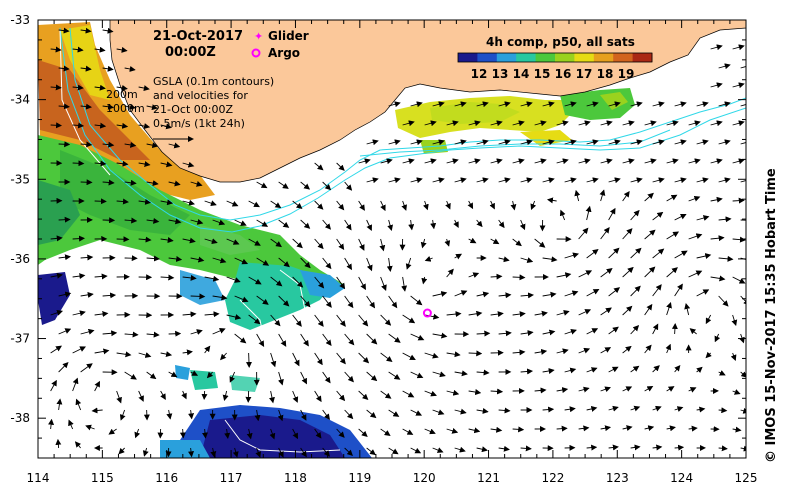  What do you see at coordinates (213, 81) in the screenshot?
I see `annotation-line-1: GSLA (0.1m contours)` at bounding box center [213, 81].